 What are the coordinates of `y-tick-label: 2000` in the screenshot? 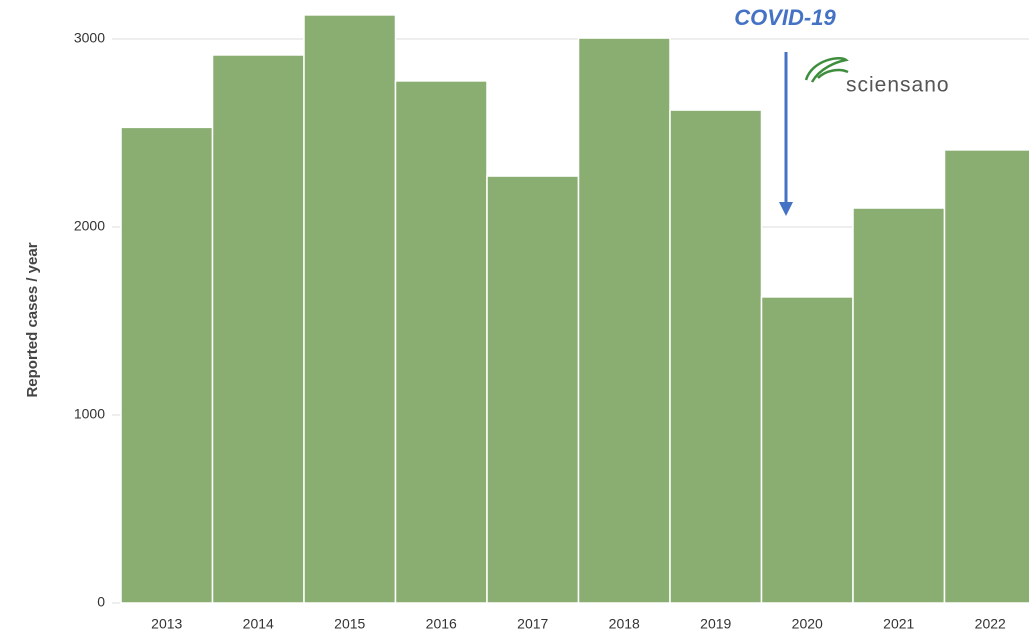 It's located at (89, 226).